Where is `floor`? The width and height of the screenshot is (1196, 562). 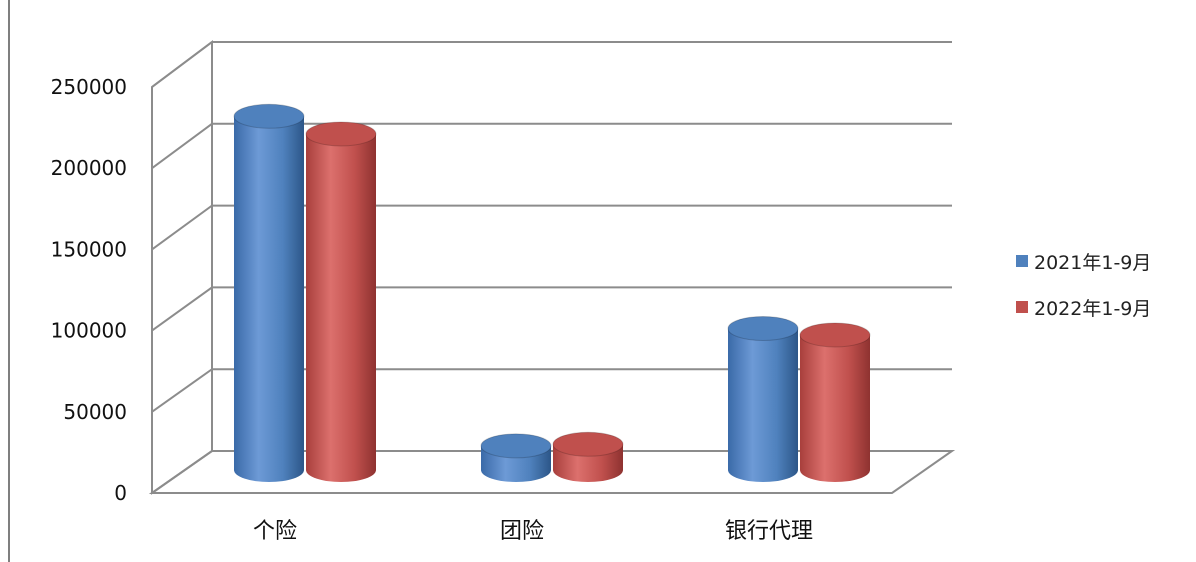 floor is located at coordinates (552, 472).